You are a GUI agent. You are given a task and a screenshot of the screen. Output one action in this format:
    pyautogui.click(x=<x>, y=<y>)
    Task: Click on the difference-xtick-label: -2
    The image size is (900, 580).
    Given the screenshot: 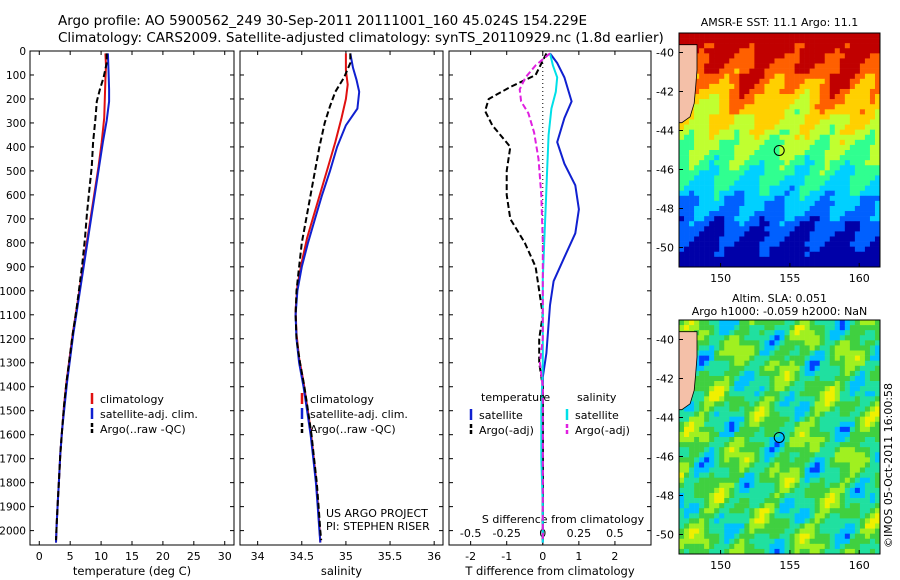 What is the action you would take?
    pyautogui.click(x=470, y=556)
    